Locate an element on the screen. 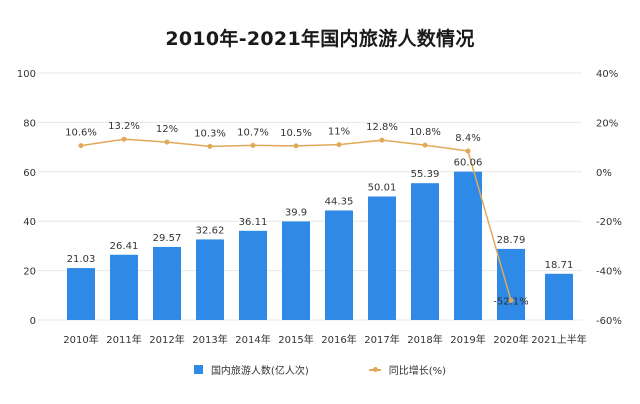  bar-value-label: 18.71 is located at coordinates (559, 265).